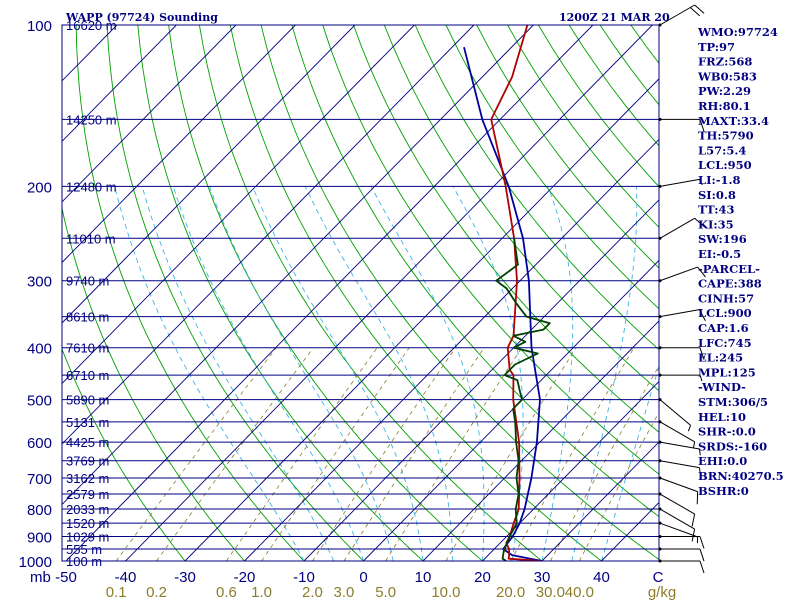  I want to click on sounding-time: 1200Z 21 MAR 20, so click(614, 17).